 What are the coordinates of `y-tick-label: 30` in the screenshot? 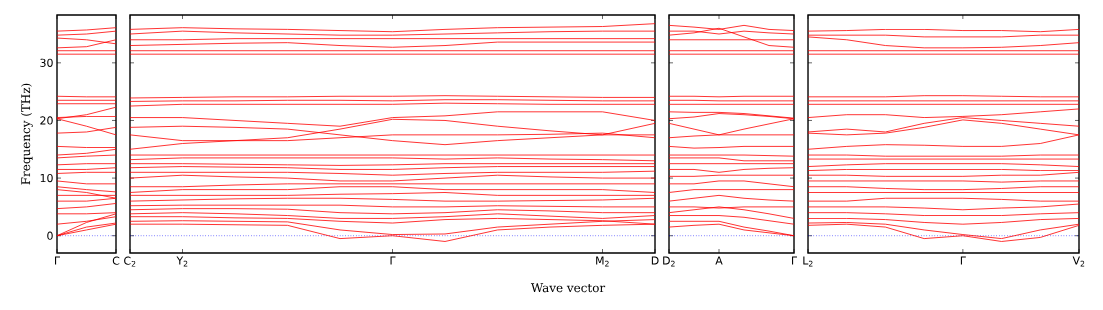 It's located at (46, 62).